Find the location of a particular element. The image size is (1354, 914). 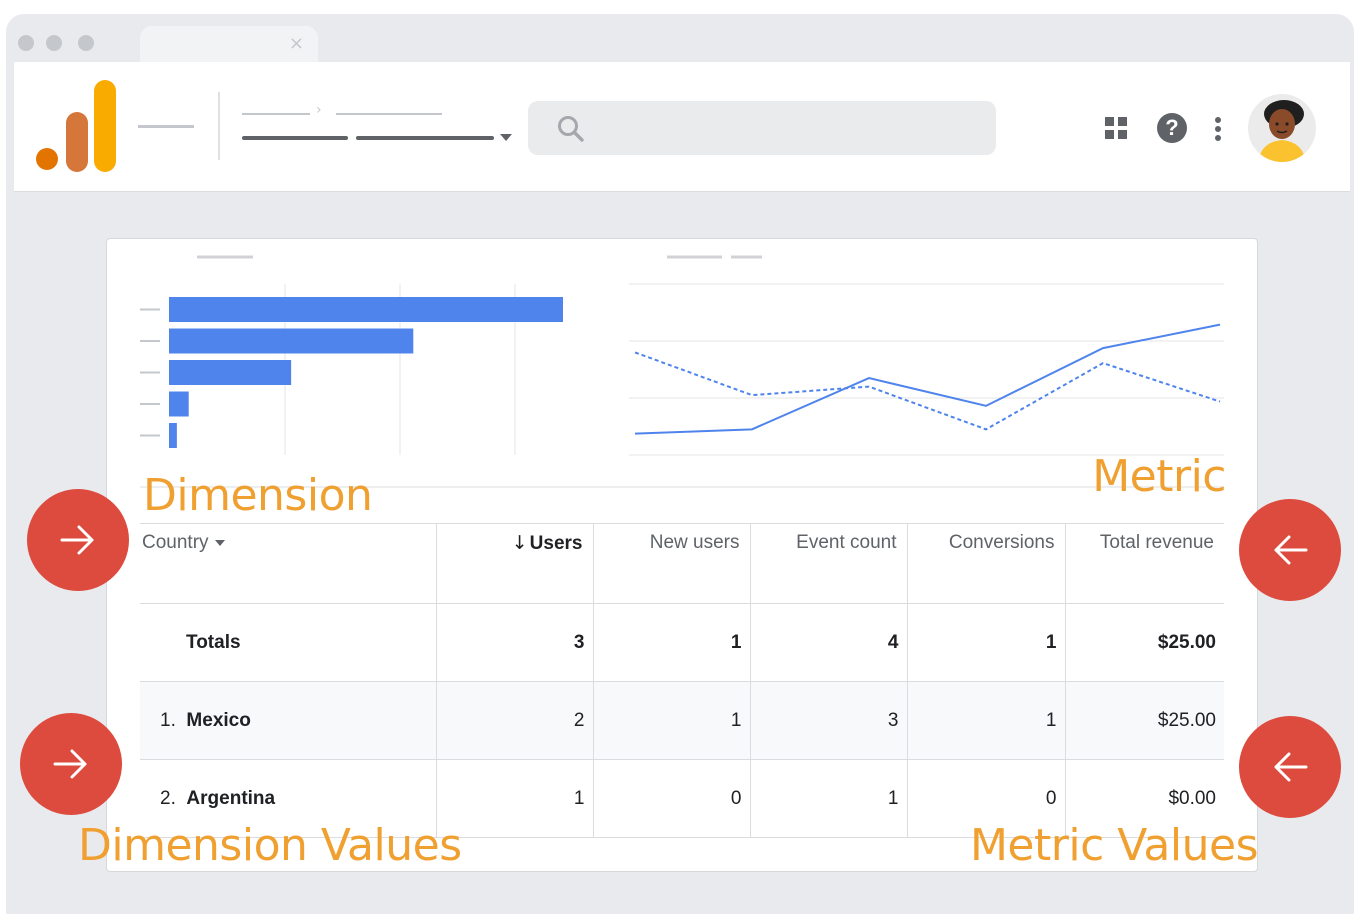

annotation-dimension-values: Dimension Values is located at coordinates (270, 845).